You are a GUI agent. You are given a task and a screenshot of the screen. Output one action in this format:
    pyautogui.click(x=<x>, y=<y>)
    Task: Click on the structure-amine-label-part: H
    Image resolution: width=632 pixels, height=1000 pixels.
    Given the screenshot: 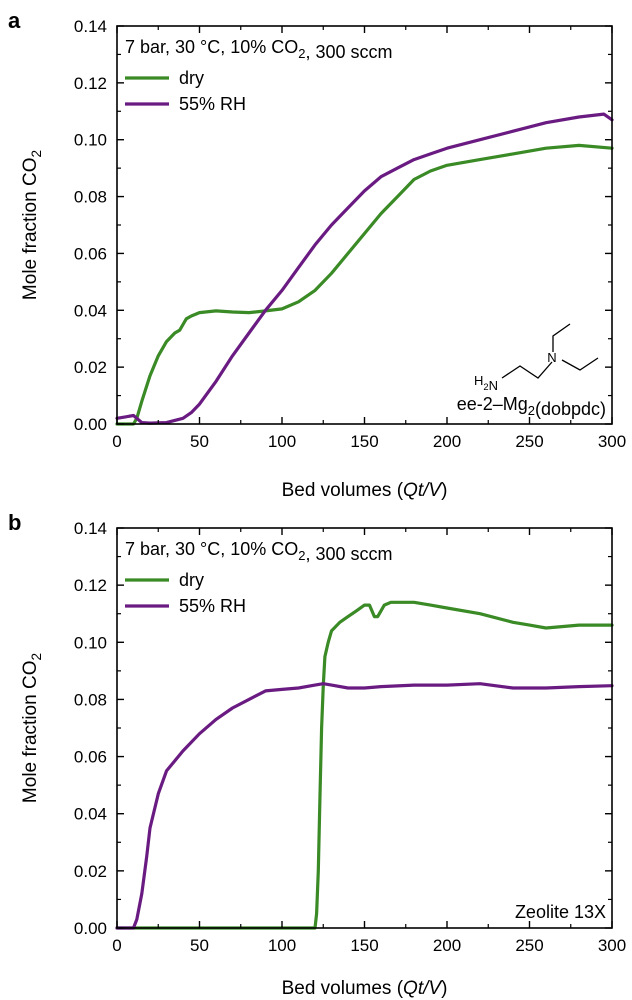 What is the action you would take?
    pyautogui.click(x=478, y=380)
    